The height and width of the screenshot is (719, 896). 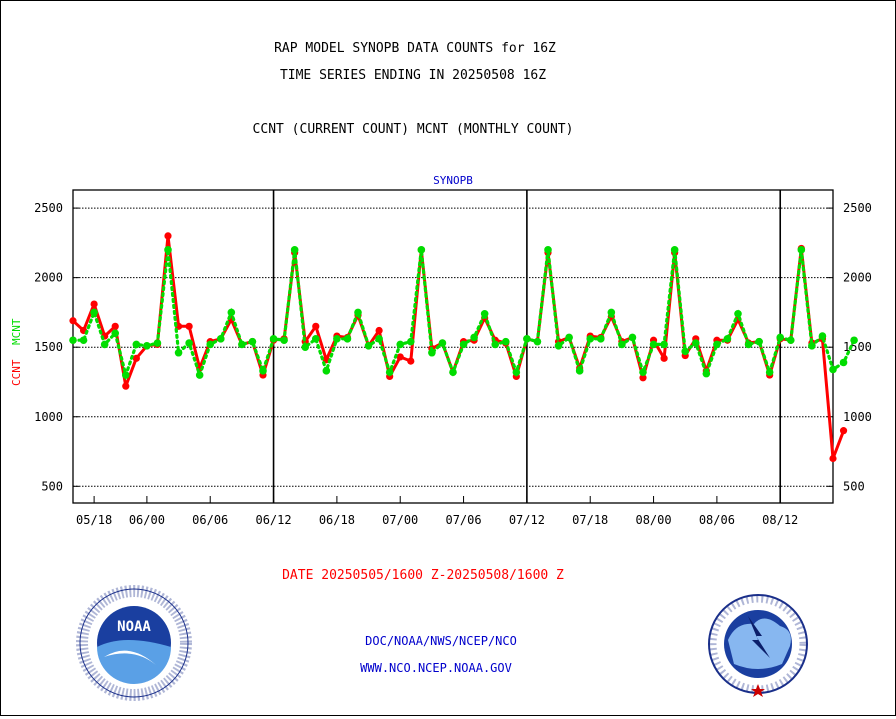 I want to click on y-axis-label-ccnt: CCNT, so click(x=16, y=372).